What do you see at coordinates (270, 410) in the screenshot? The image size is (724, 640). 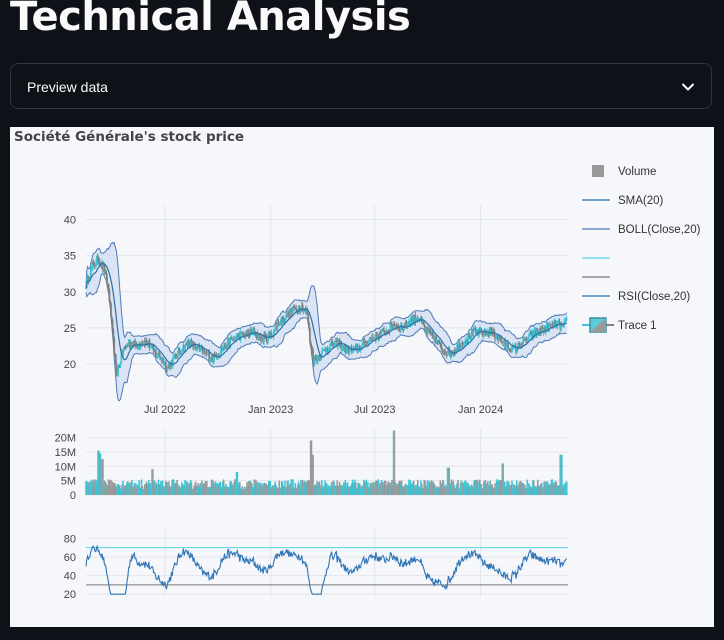 I see `x-tick-label: Jan 2023` at bounding box center [270, 410].